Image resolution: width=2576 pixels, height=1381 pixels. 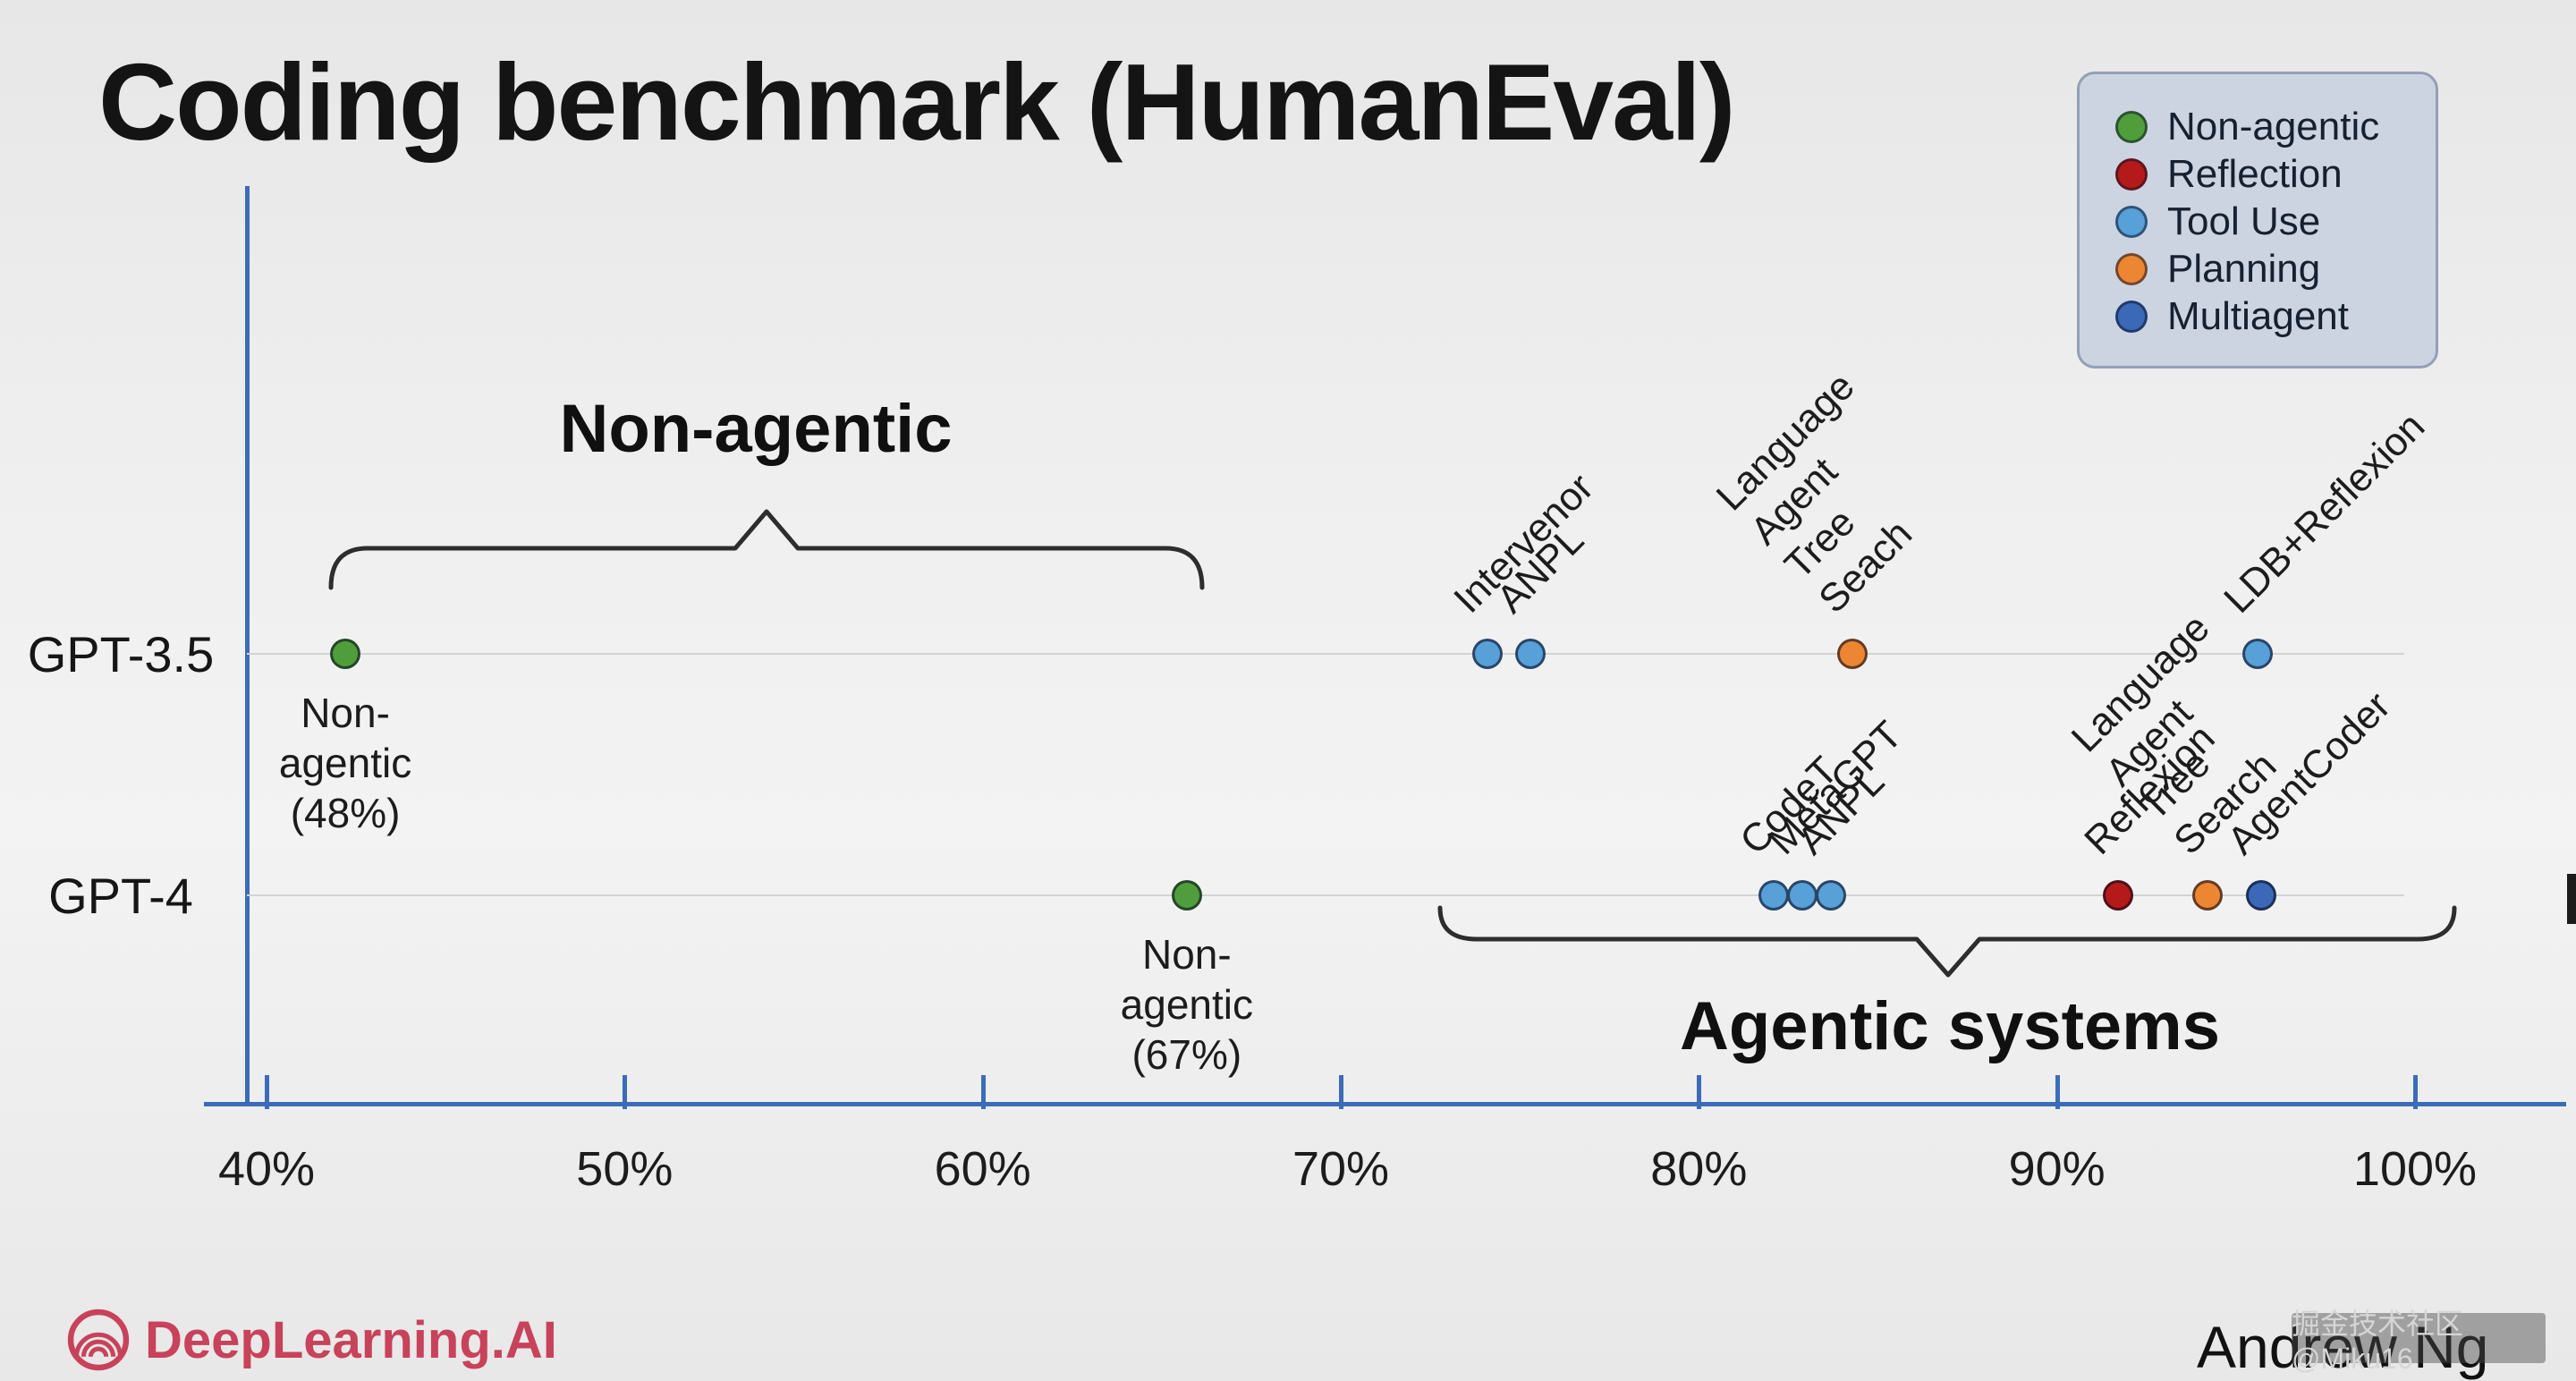 I want to click on legend-label-multiagent: Multiagent, so click(x=2258, y=316).